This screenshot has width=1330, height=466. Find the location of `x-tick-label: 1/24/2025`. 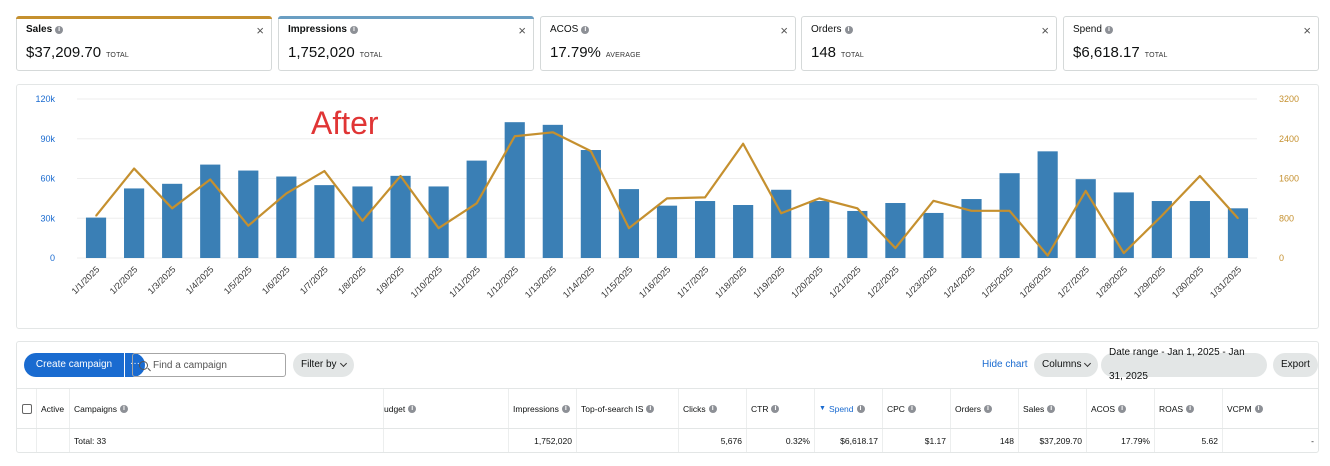

x-tick-label: 1/24/2025 is located at coordinates (959, 281).